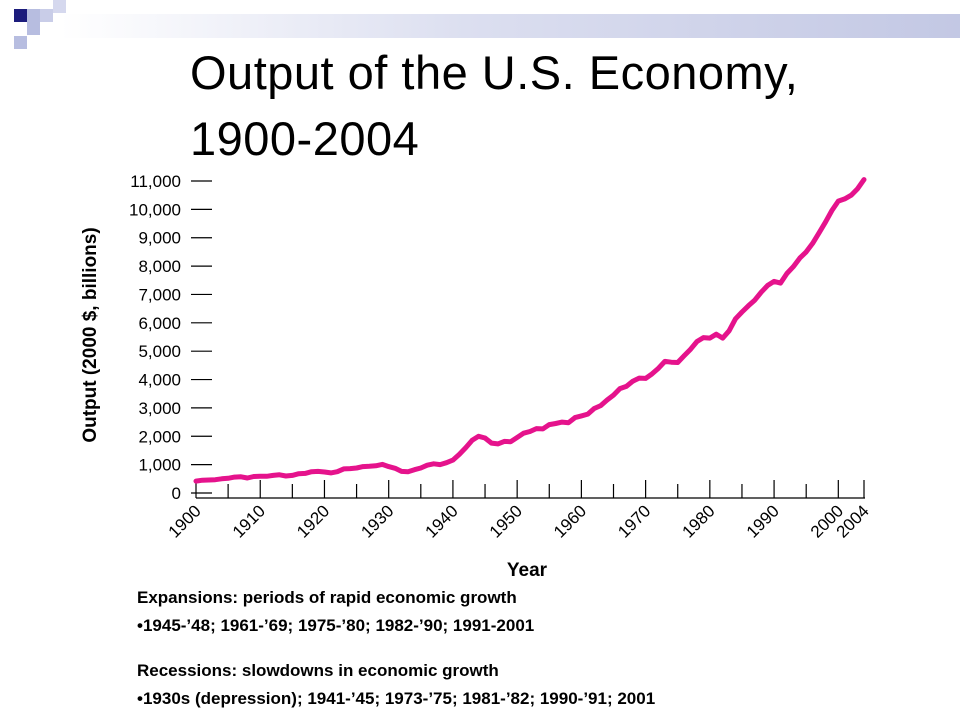 The width and height of the screenshot is (960, 720). Describe the element at coordinates (698, 521) in the screenshot. I see `x-tick-label: 1980` at that location.